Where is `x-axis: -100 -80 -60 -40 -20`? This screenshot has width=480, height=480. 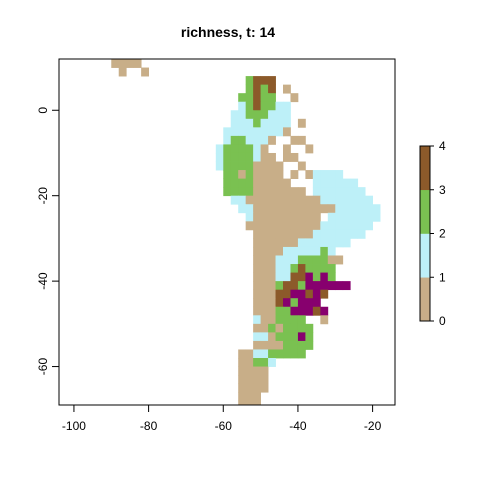 x-axis: -100 -80 -60 -40 -20 is located at coordinates (222, 418).